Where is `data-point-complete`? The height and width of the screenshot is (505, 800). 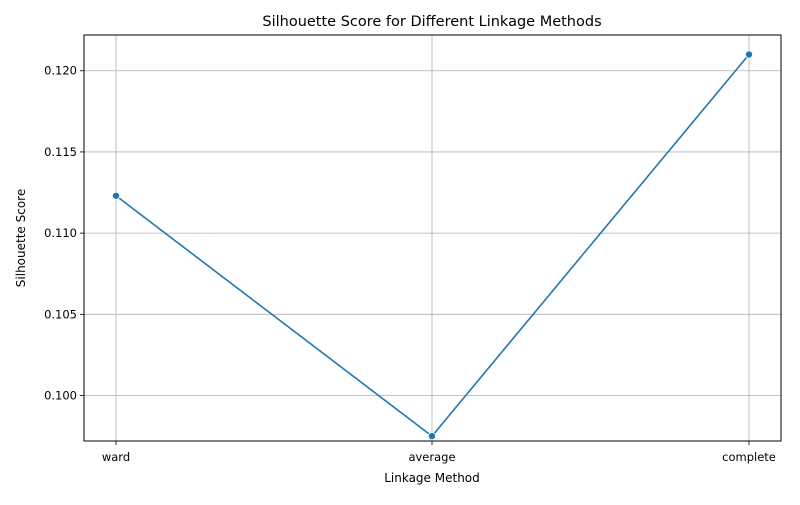 data-point-complete is located at coordinates (749, 54).